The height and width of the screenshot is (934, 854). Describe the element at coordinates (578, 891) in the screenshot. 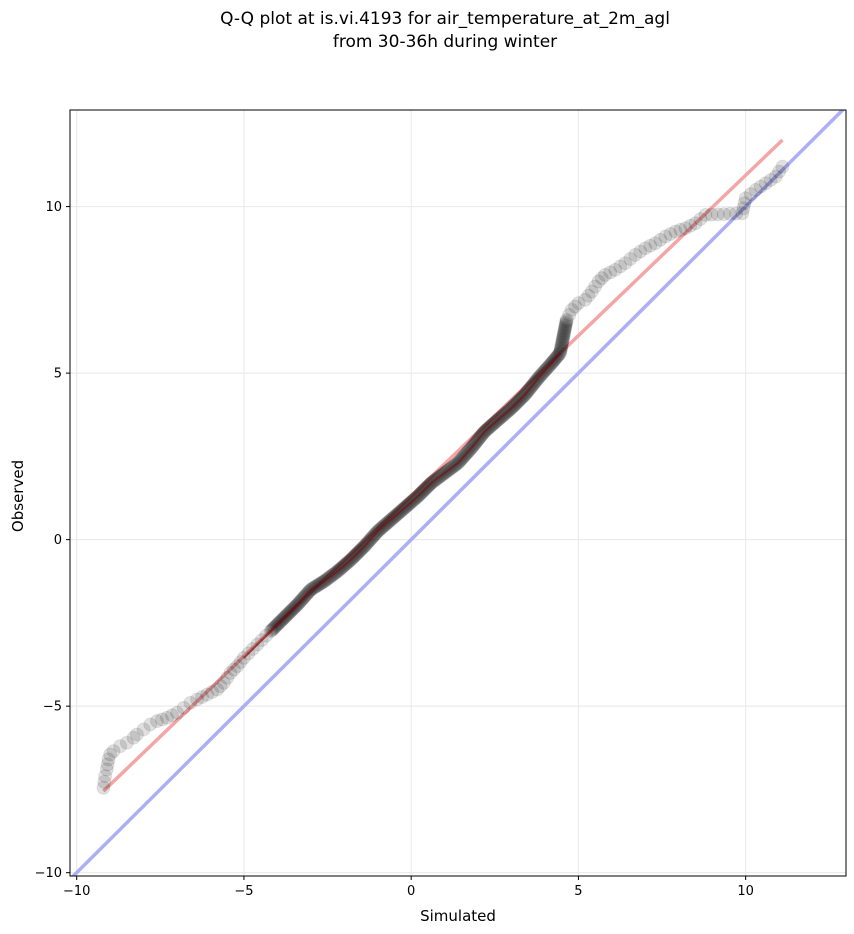

I see `x-tick-label: 5` at that location.